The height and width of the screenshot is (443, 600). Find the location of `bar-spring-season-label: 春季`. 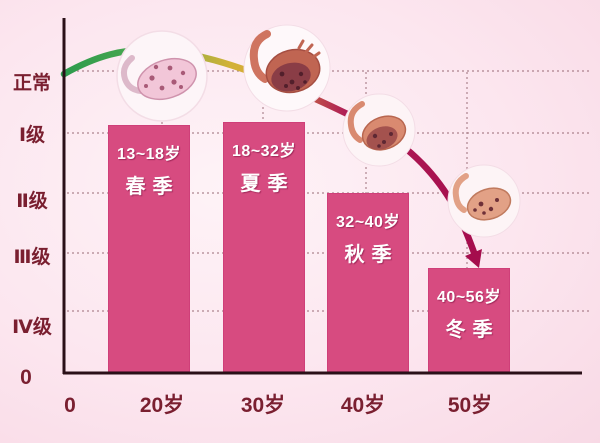

bar-spring-season-label: 春季 is located at coordinates (152, 187).